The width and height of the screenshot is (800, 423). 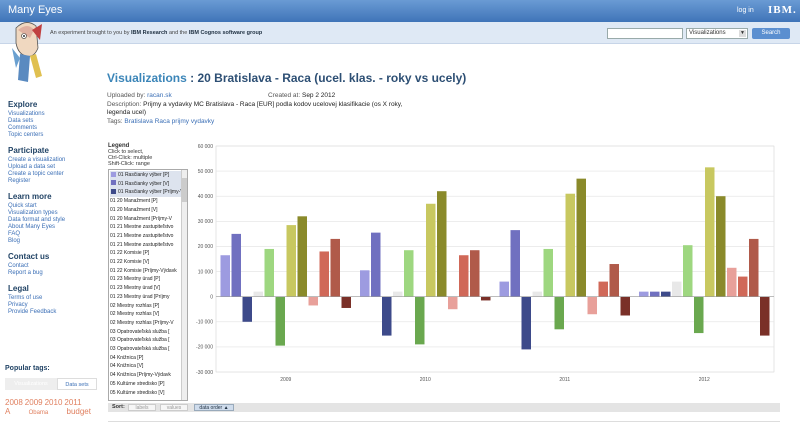 What do you see at coordinates (26, 135) in the screenshot?
I see `sidebar-link: Topic centers` at bounding box center [26, 135].